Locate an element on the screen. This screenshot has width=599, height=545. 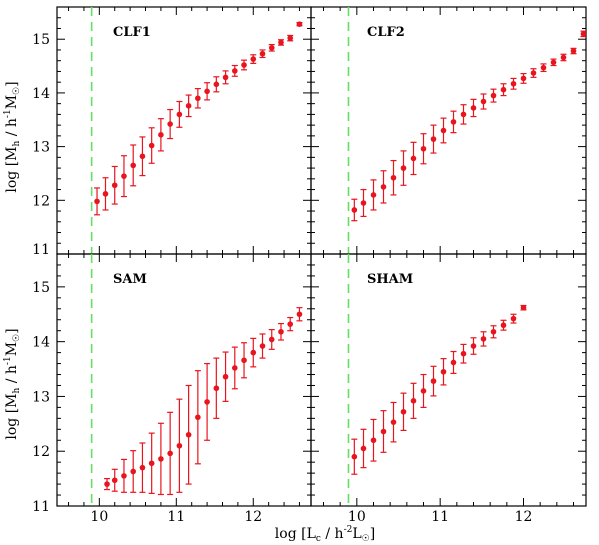
x-axis-label-sub: c is located at coordinates (318, 539).